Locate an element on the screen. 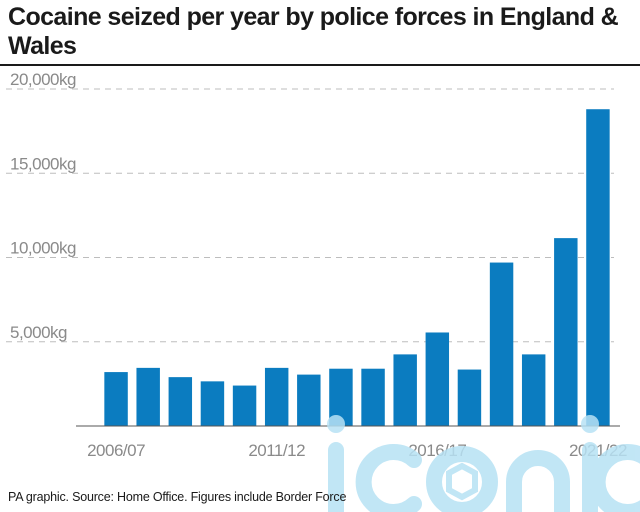 Image resolution: width=640 pixels, height=512 pixels. x-tick-label: 2011/12 is located at coordinates (276, 450).